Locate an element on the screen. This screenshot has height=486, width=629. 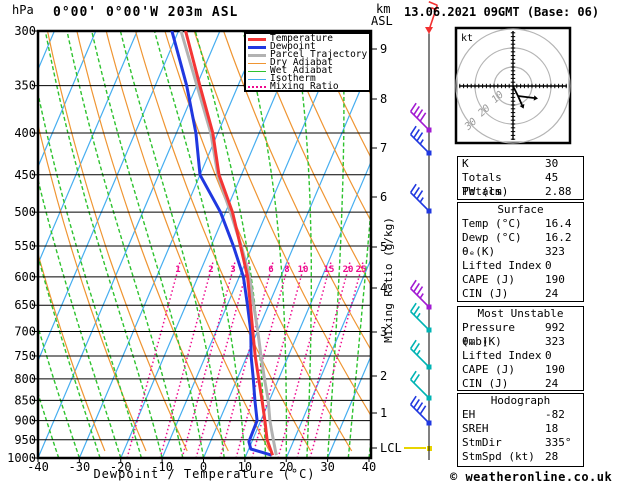
temp-label: 40 is located at coordinates (369, 467).